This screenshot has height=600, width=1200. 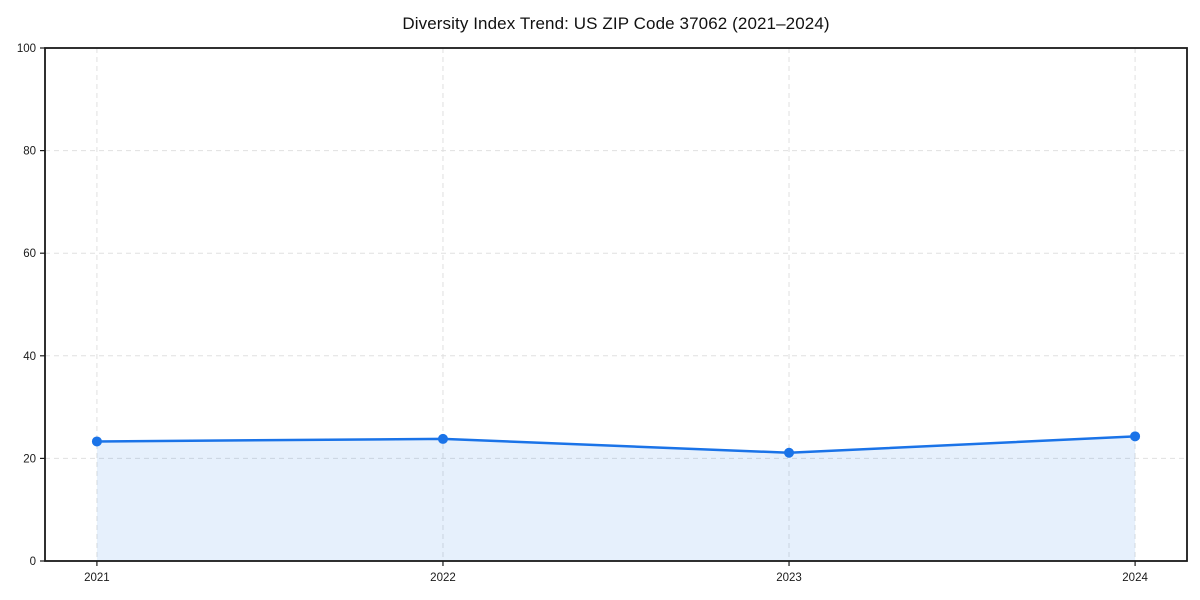 What do you see at coordinates (26, 49) in the screenshot?
I see `y-tick-label: 100` at bounding box center [26, 49].